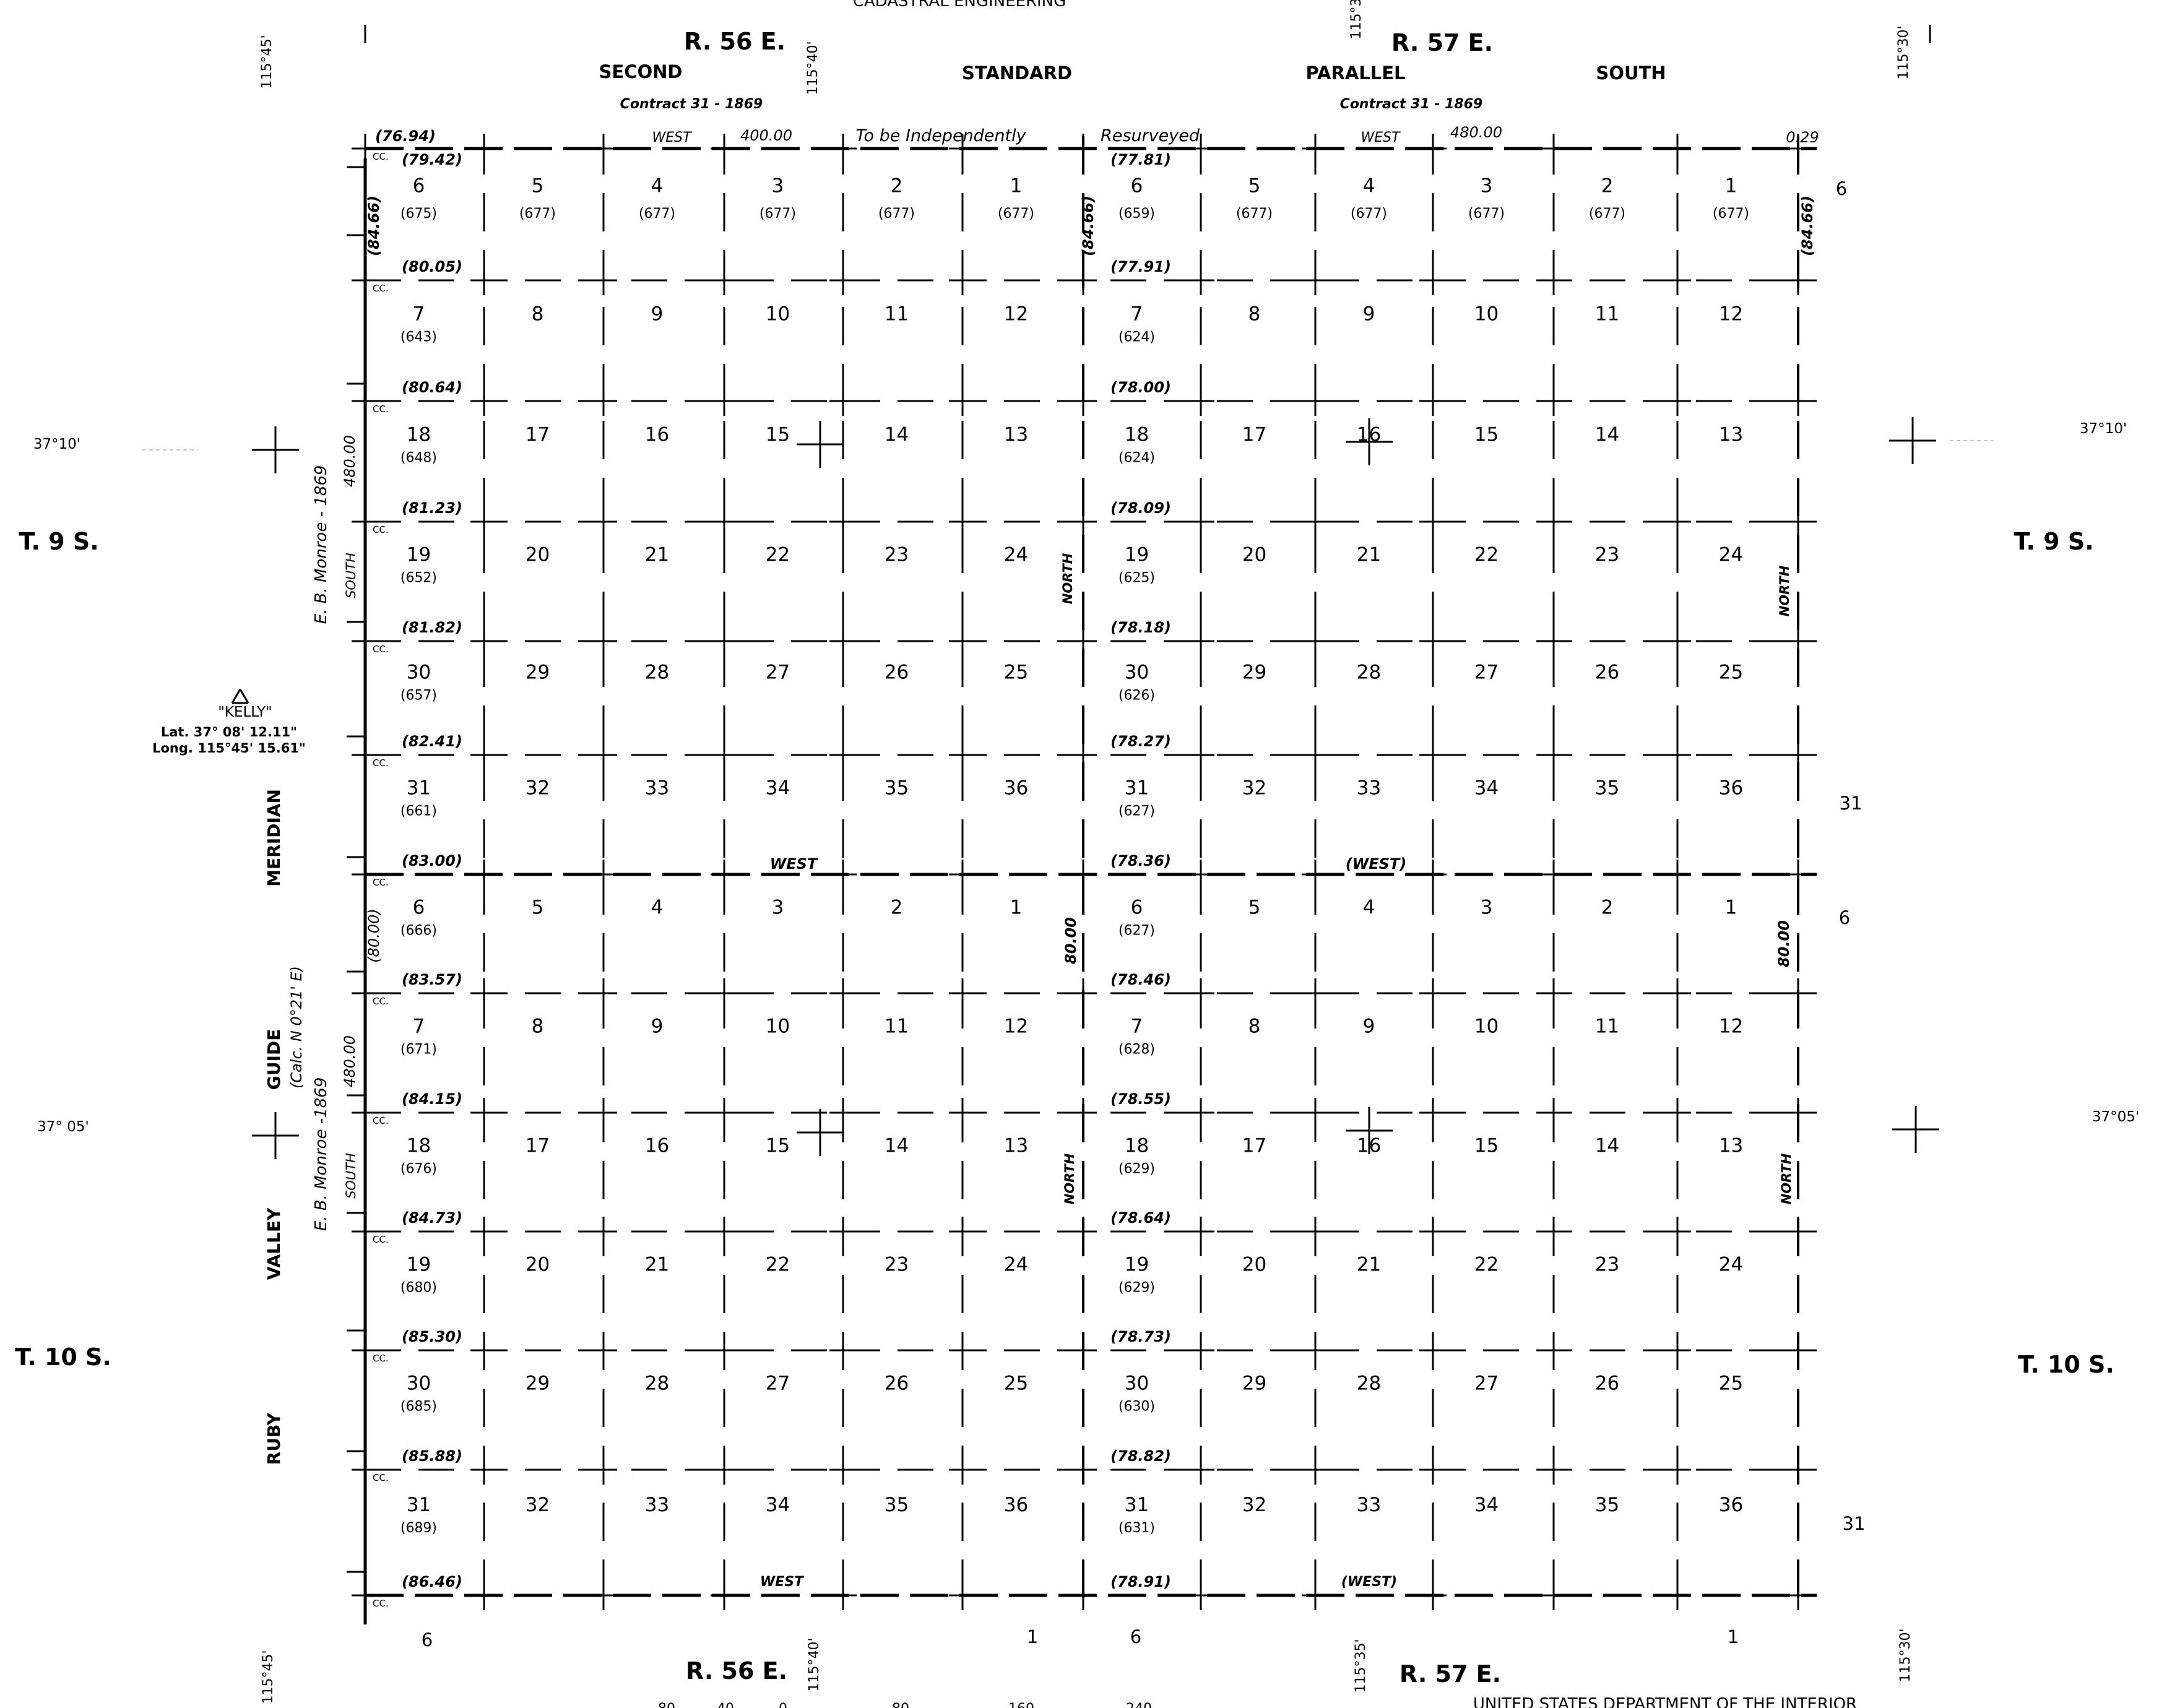 The height and width of the screenshot is (1708, 2159). What do you see at coordinates (432, 1337) in the screenshot?
I see `west-chain-distance: (85.30)` at bounding box center [432, 1337].